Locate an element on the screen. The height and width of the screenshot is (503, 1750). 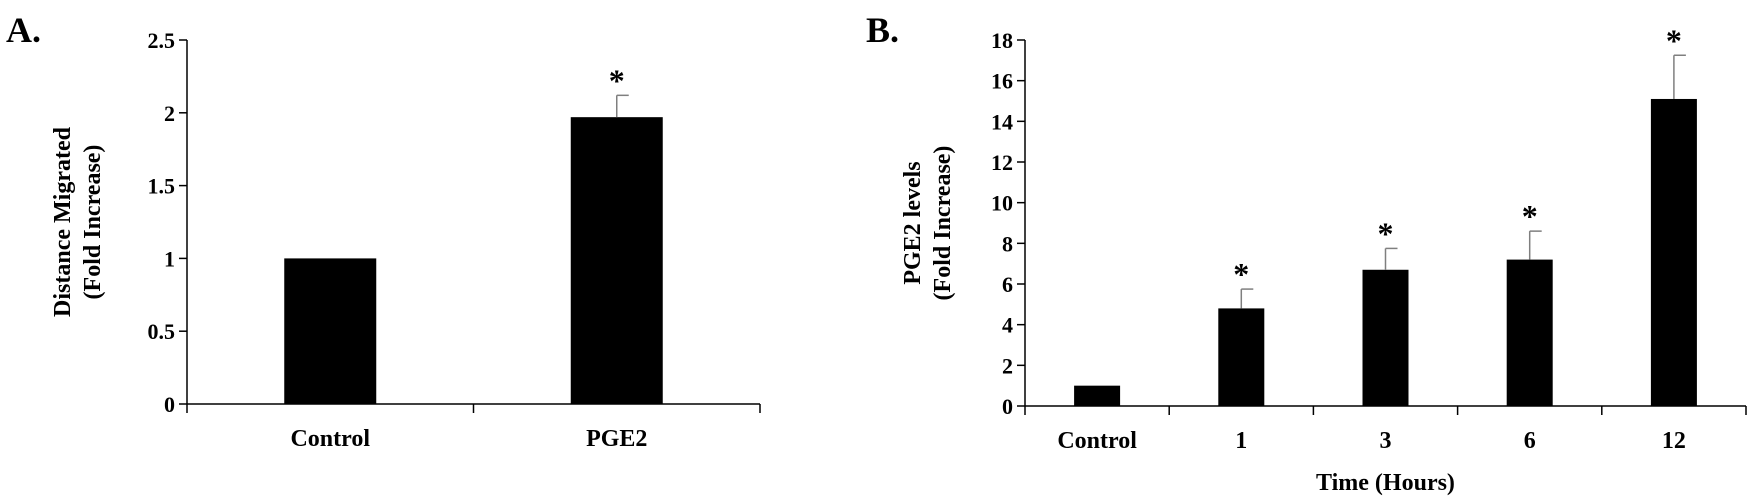
panel-b-letter: B. is located at coordinates (882, 30).